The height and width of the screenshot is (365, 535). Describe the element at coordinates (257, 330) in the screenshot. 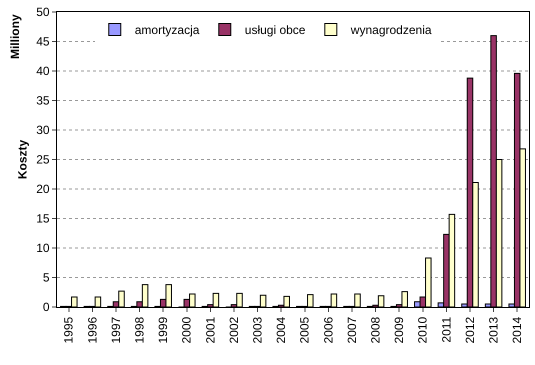

I see `x-tick-label: 2003` at that location.